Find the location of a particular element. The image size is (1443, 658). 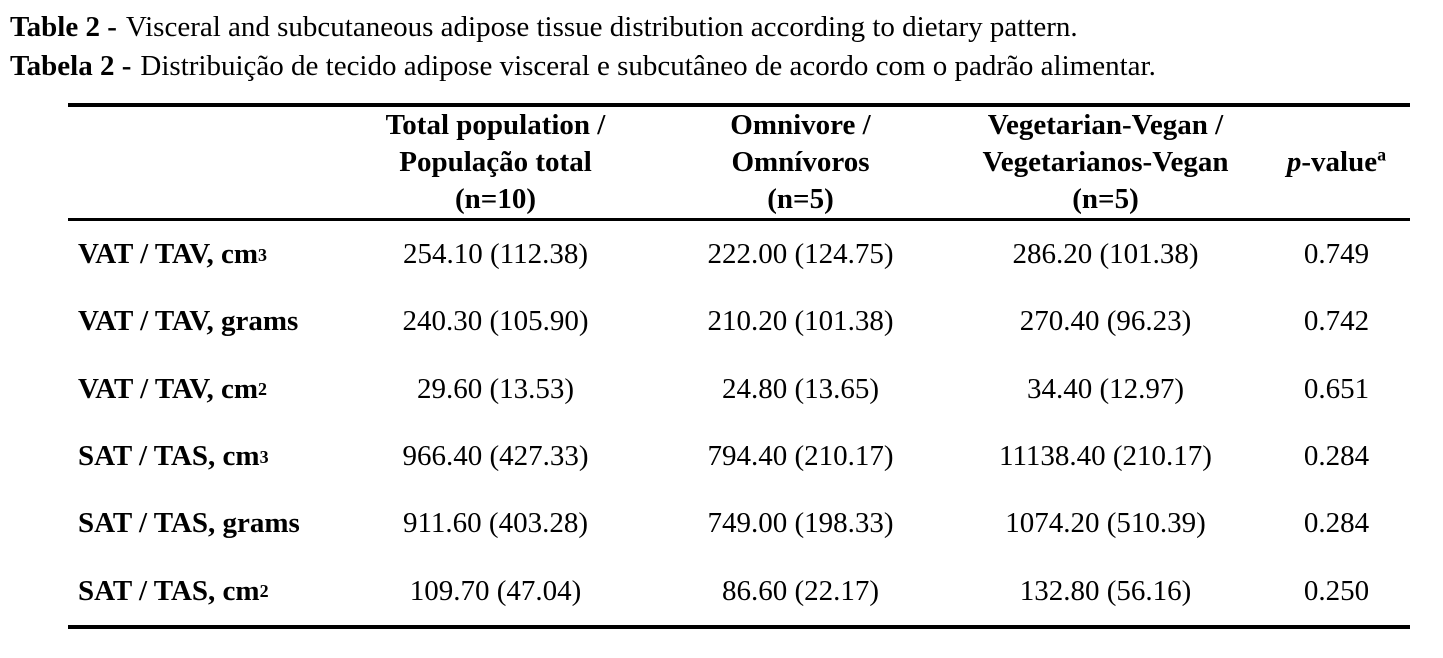

row-label: VAT / TAV, cm 3 is located at coordinates (172, 254).